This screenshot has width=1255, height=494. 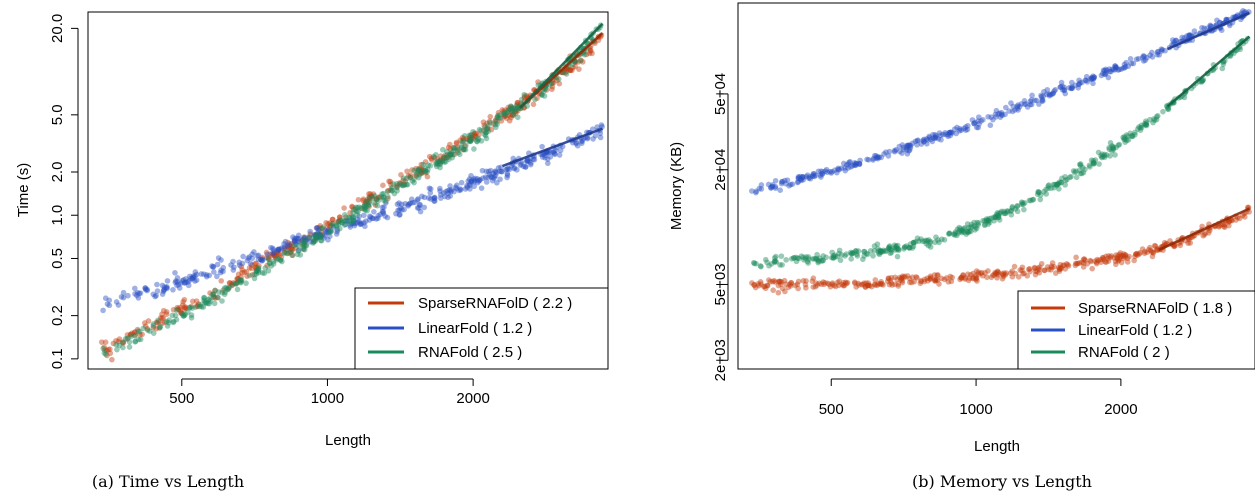 What do you see at coordinates (720, 284) in the screenshot?
I see `y-tick-label: 5e+03` at bounding box center [720, 284].